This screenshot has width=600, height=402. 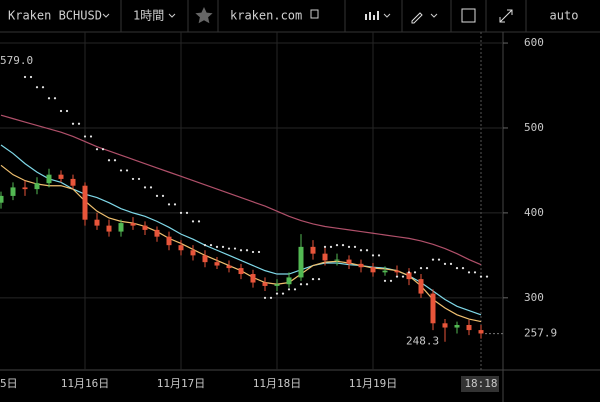 What do you see at coordinates (181, 383) in the screenshot?
I see `x-tick-label: 11月17日` at bounding box center [181, 383].